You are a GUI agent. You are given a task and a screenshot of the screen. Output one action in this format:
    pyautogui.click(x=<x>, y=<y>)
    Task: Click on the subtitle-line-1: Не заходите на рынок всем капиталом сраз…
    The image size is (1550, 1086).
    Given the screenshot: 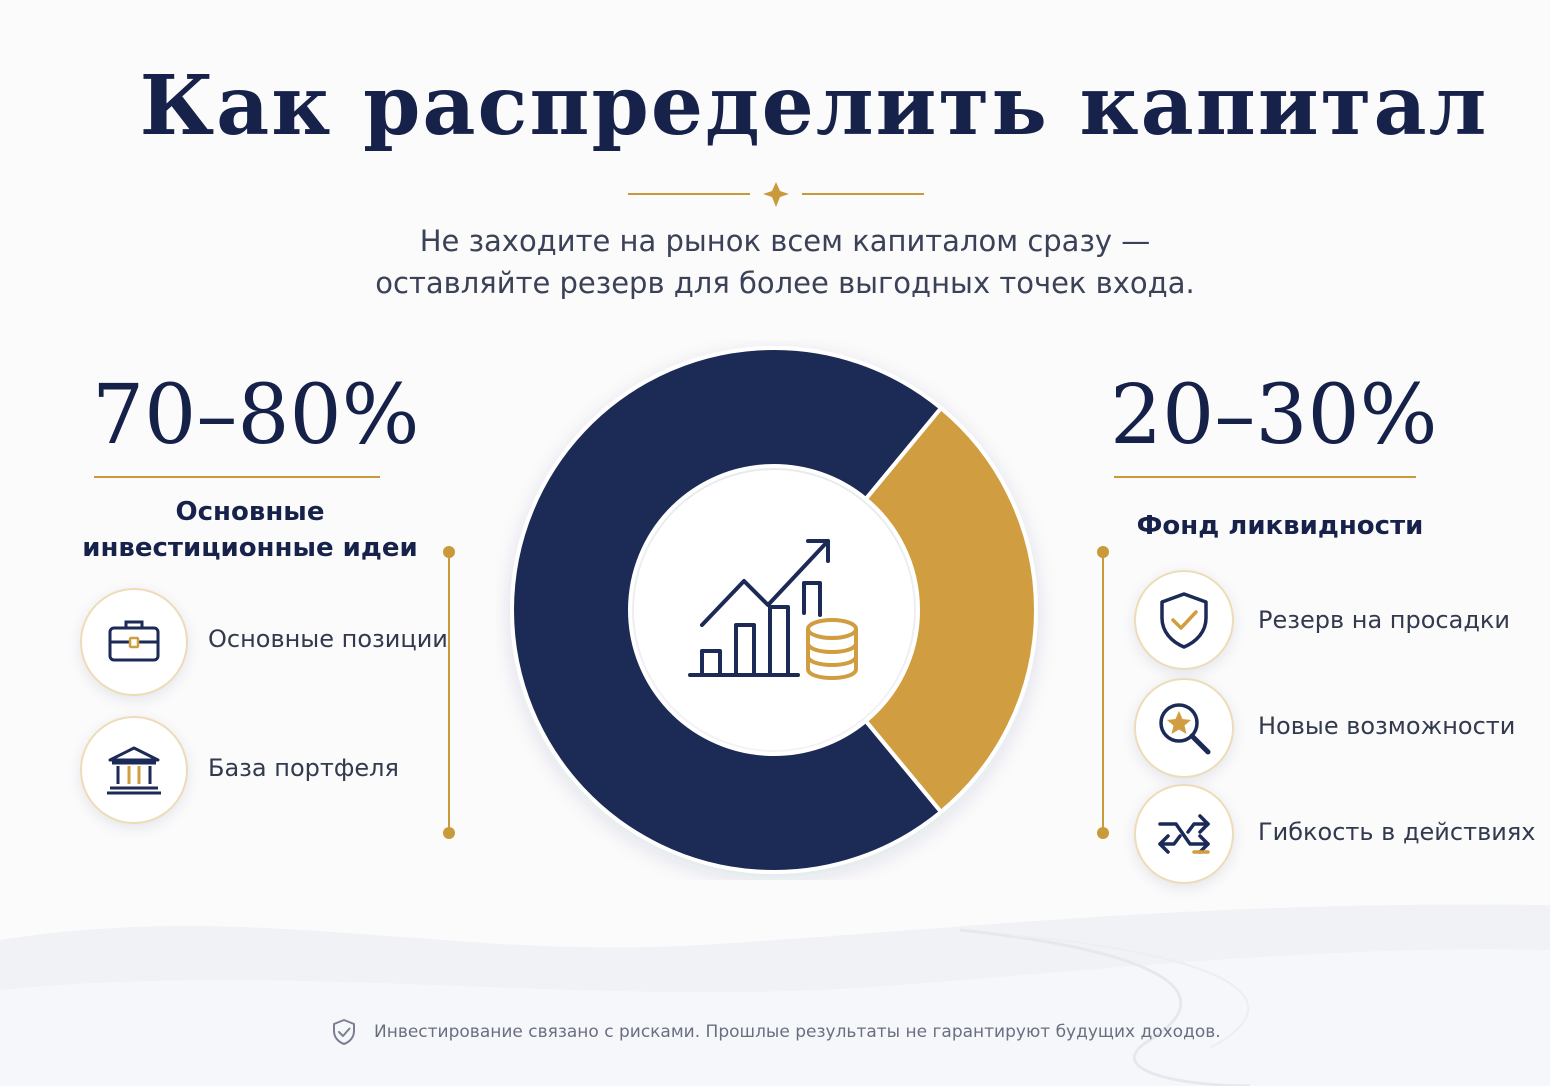 What is the action you would take?
    pyautogui.click(x=785, y=241)
    